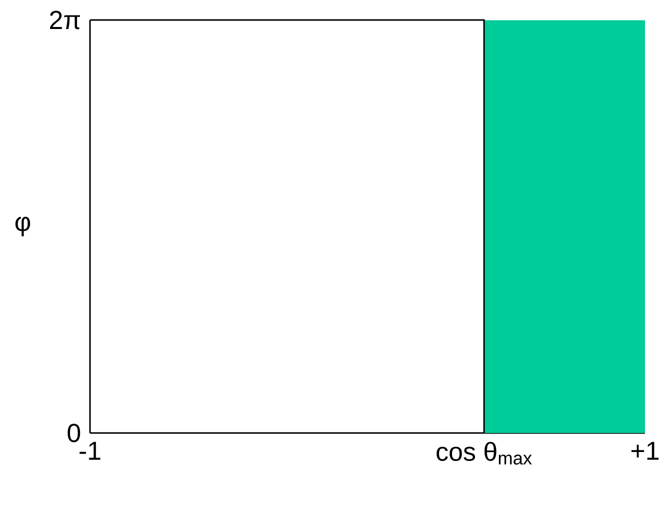  Describe the element at coordinates (65, 20) in the screenshot. I see `y-tick-label: 2π` at that location.